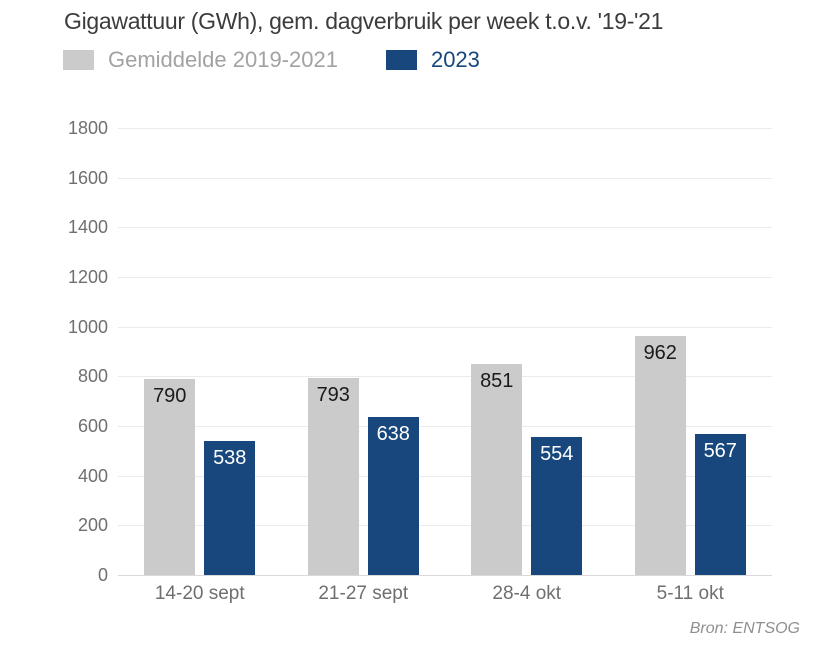 The height and width of the screenshot is (655, 830). I want to click on bar-value-label: 538, so click(230, 458).